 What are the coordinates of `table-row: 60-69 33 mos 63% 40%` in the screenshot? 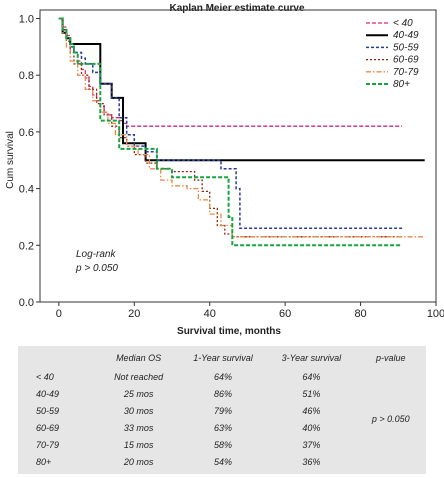 It's located at (222, 427).